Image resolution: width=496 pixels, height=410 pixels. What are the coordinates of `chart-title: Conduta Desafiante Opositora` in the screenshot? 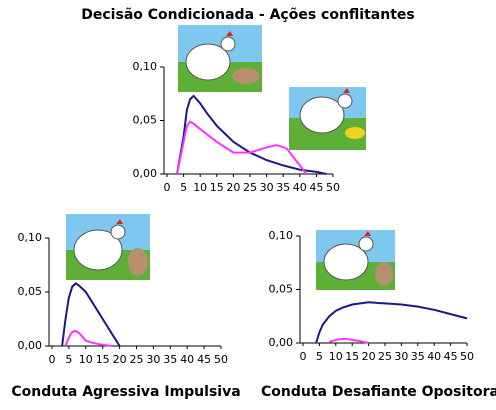 It's located at (378, 392).